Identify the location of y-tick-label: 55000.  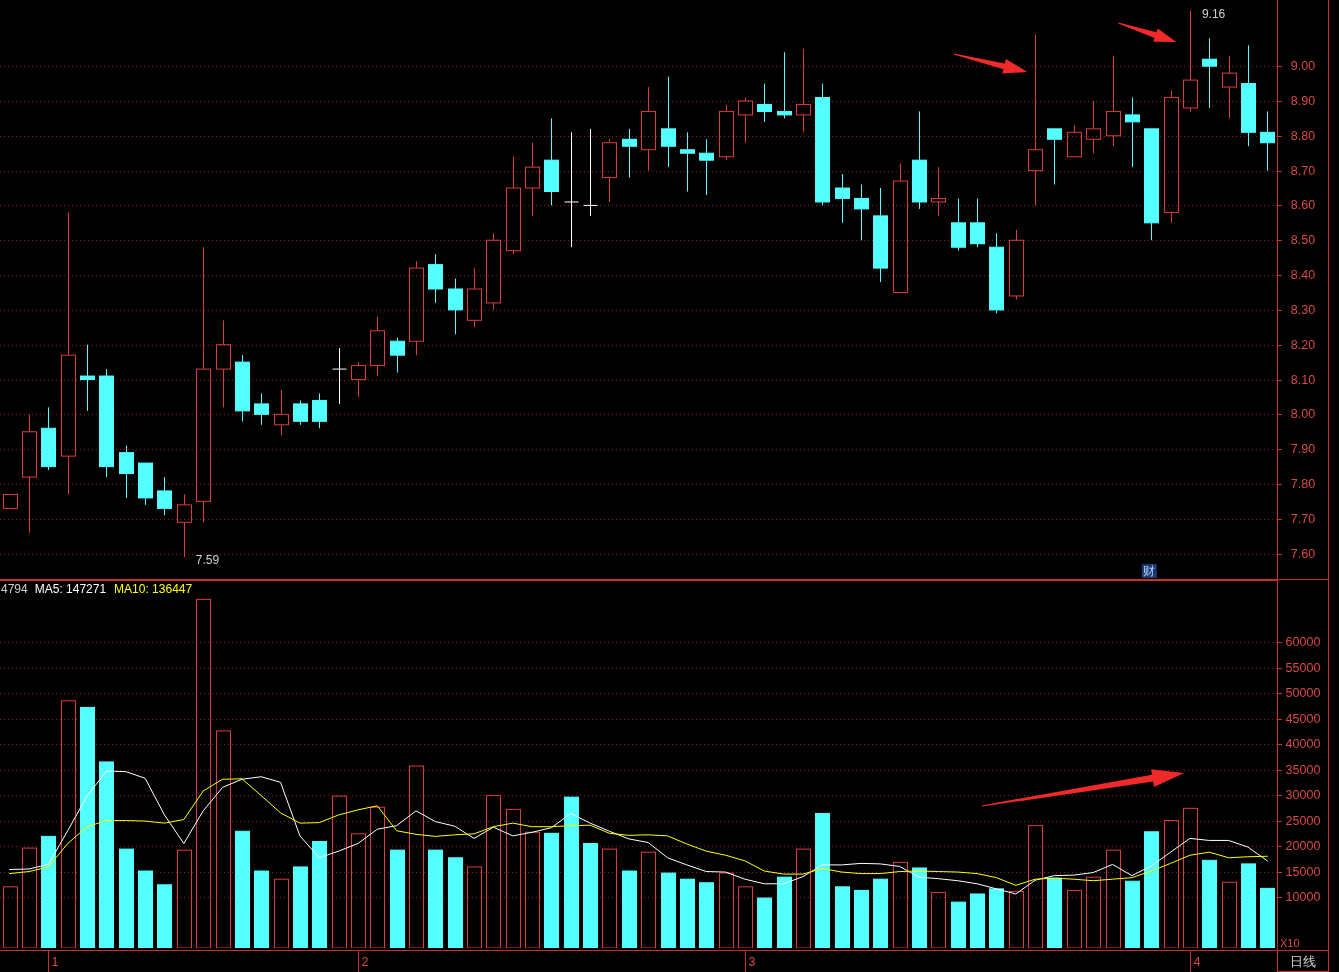
(1303, 667).